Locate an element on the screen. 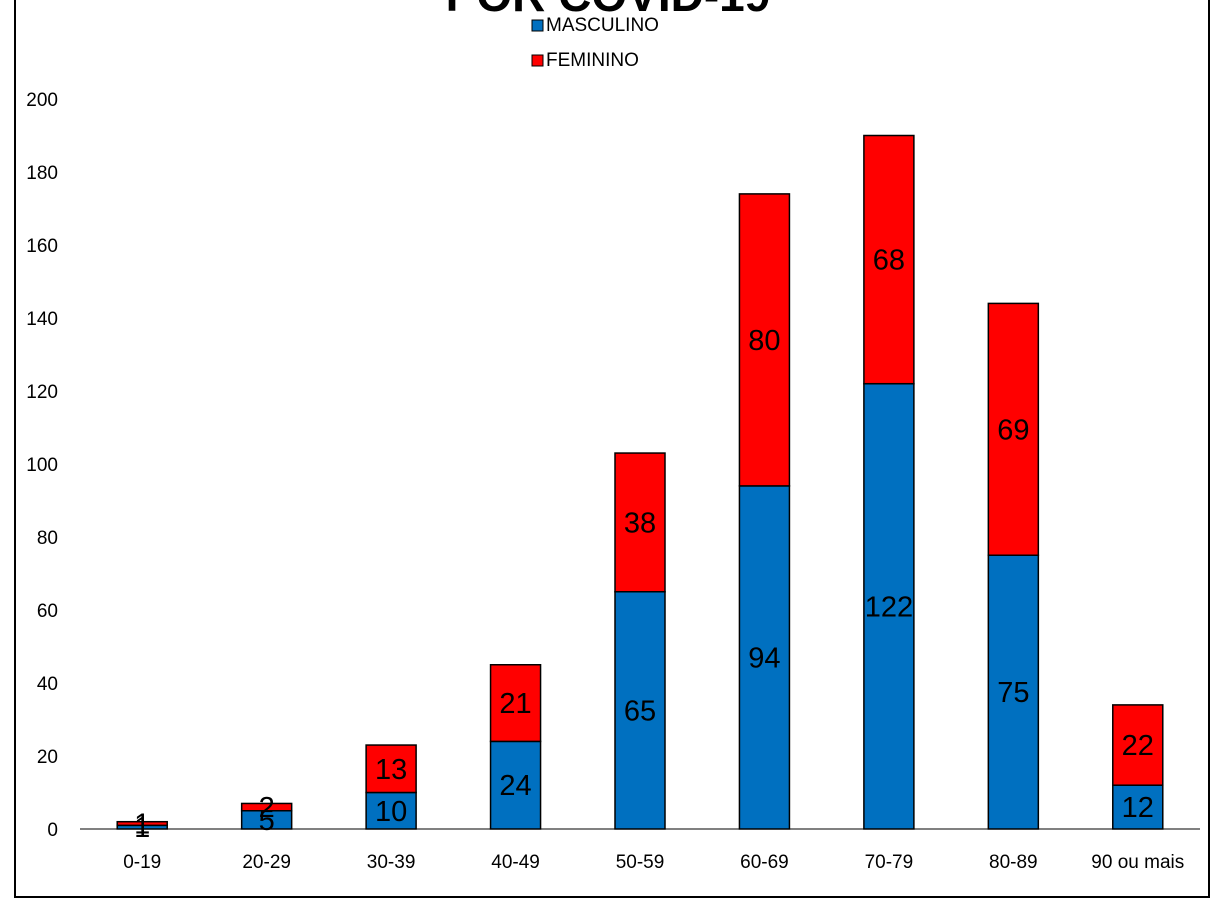  y-tick-label: 120 is located at coordinates (42, 392).